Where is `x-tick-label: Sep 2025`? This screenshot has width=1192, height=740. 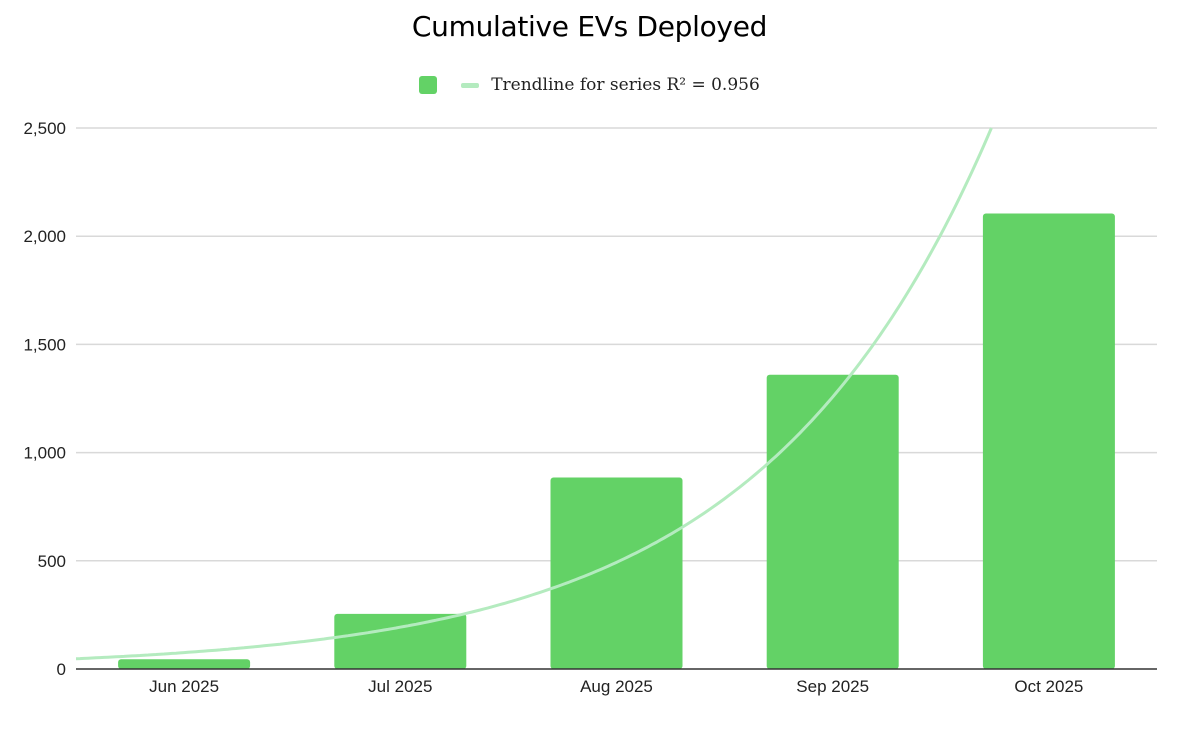 x-tick-label: Sep 2025 is located at coordinates (832, 686).